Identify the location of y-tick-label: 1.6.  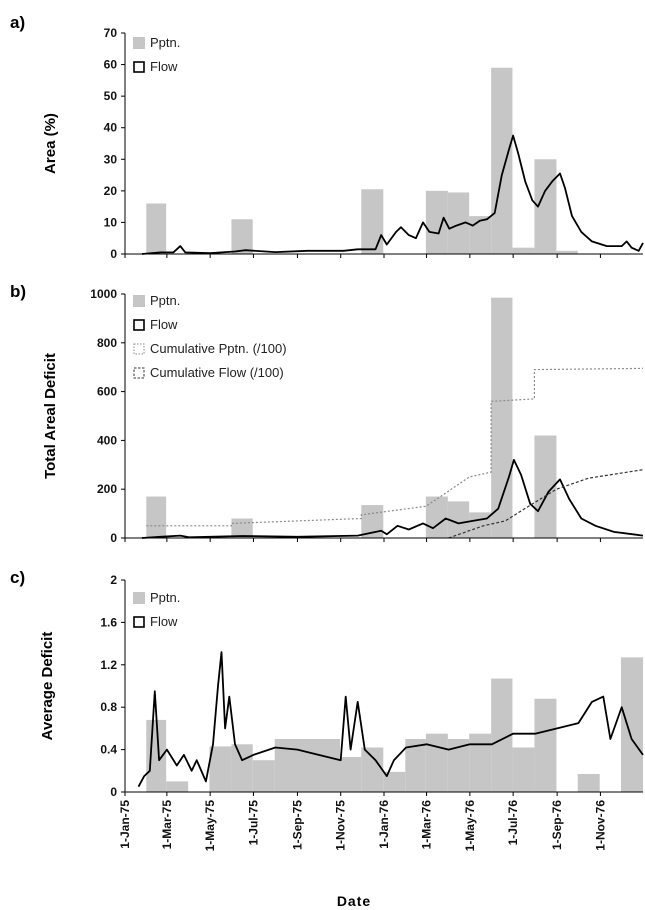
(108, 622).